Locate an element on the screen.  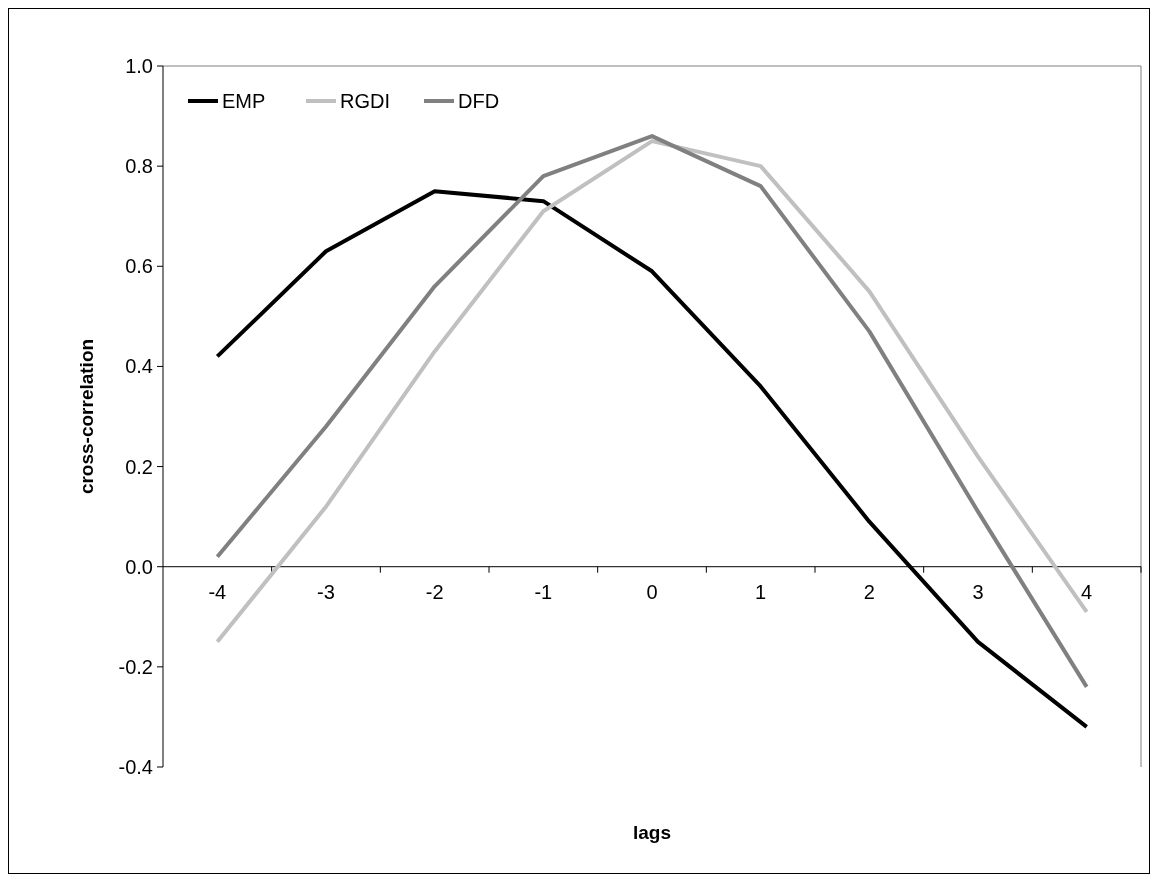
y-tick-label: 0.0 is located at coordinates (139, 566).